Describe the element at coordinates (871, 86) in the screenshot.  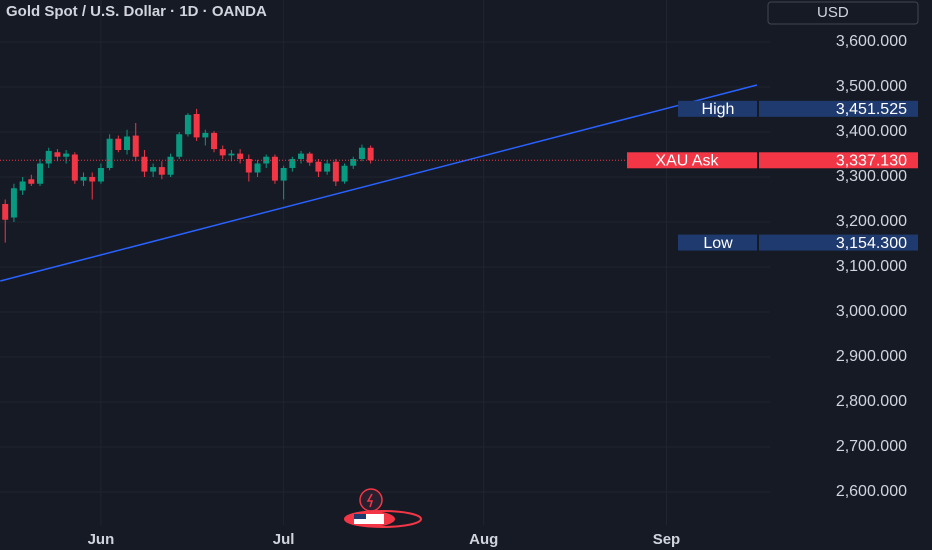
I see `y-tick-label: 3,500.000` at that location.